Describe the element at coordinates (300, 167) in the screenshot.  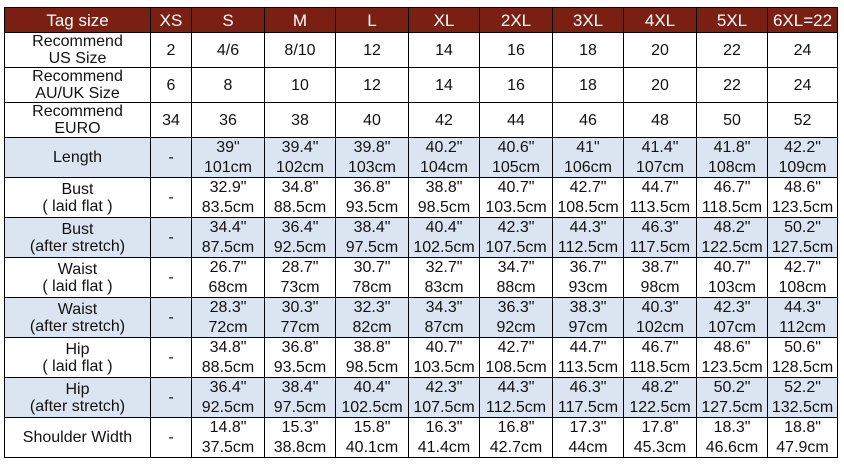
I see `cm-value: 102cm` at that location.